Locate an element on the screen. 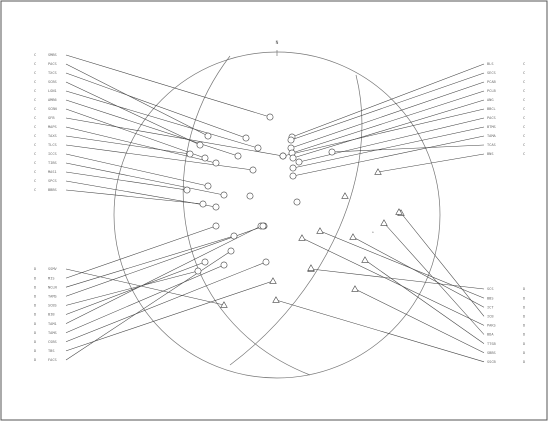 The image size is (548, 421). lower-left-label-6: TAM1 is located at coordinates (52, 324).